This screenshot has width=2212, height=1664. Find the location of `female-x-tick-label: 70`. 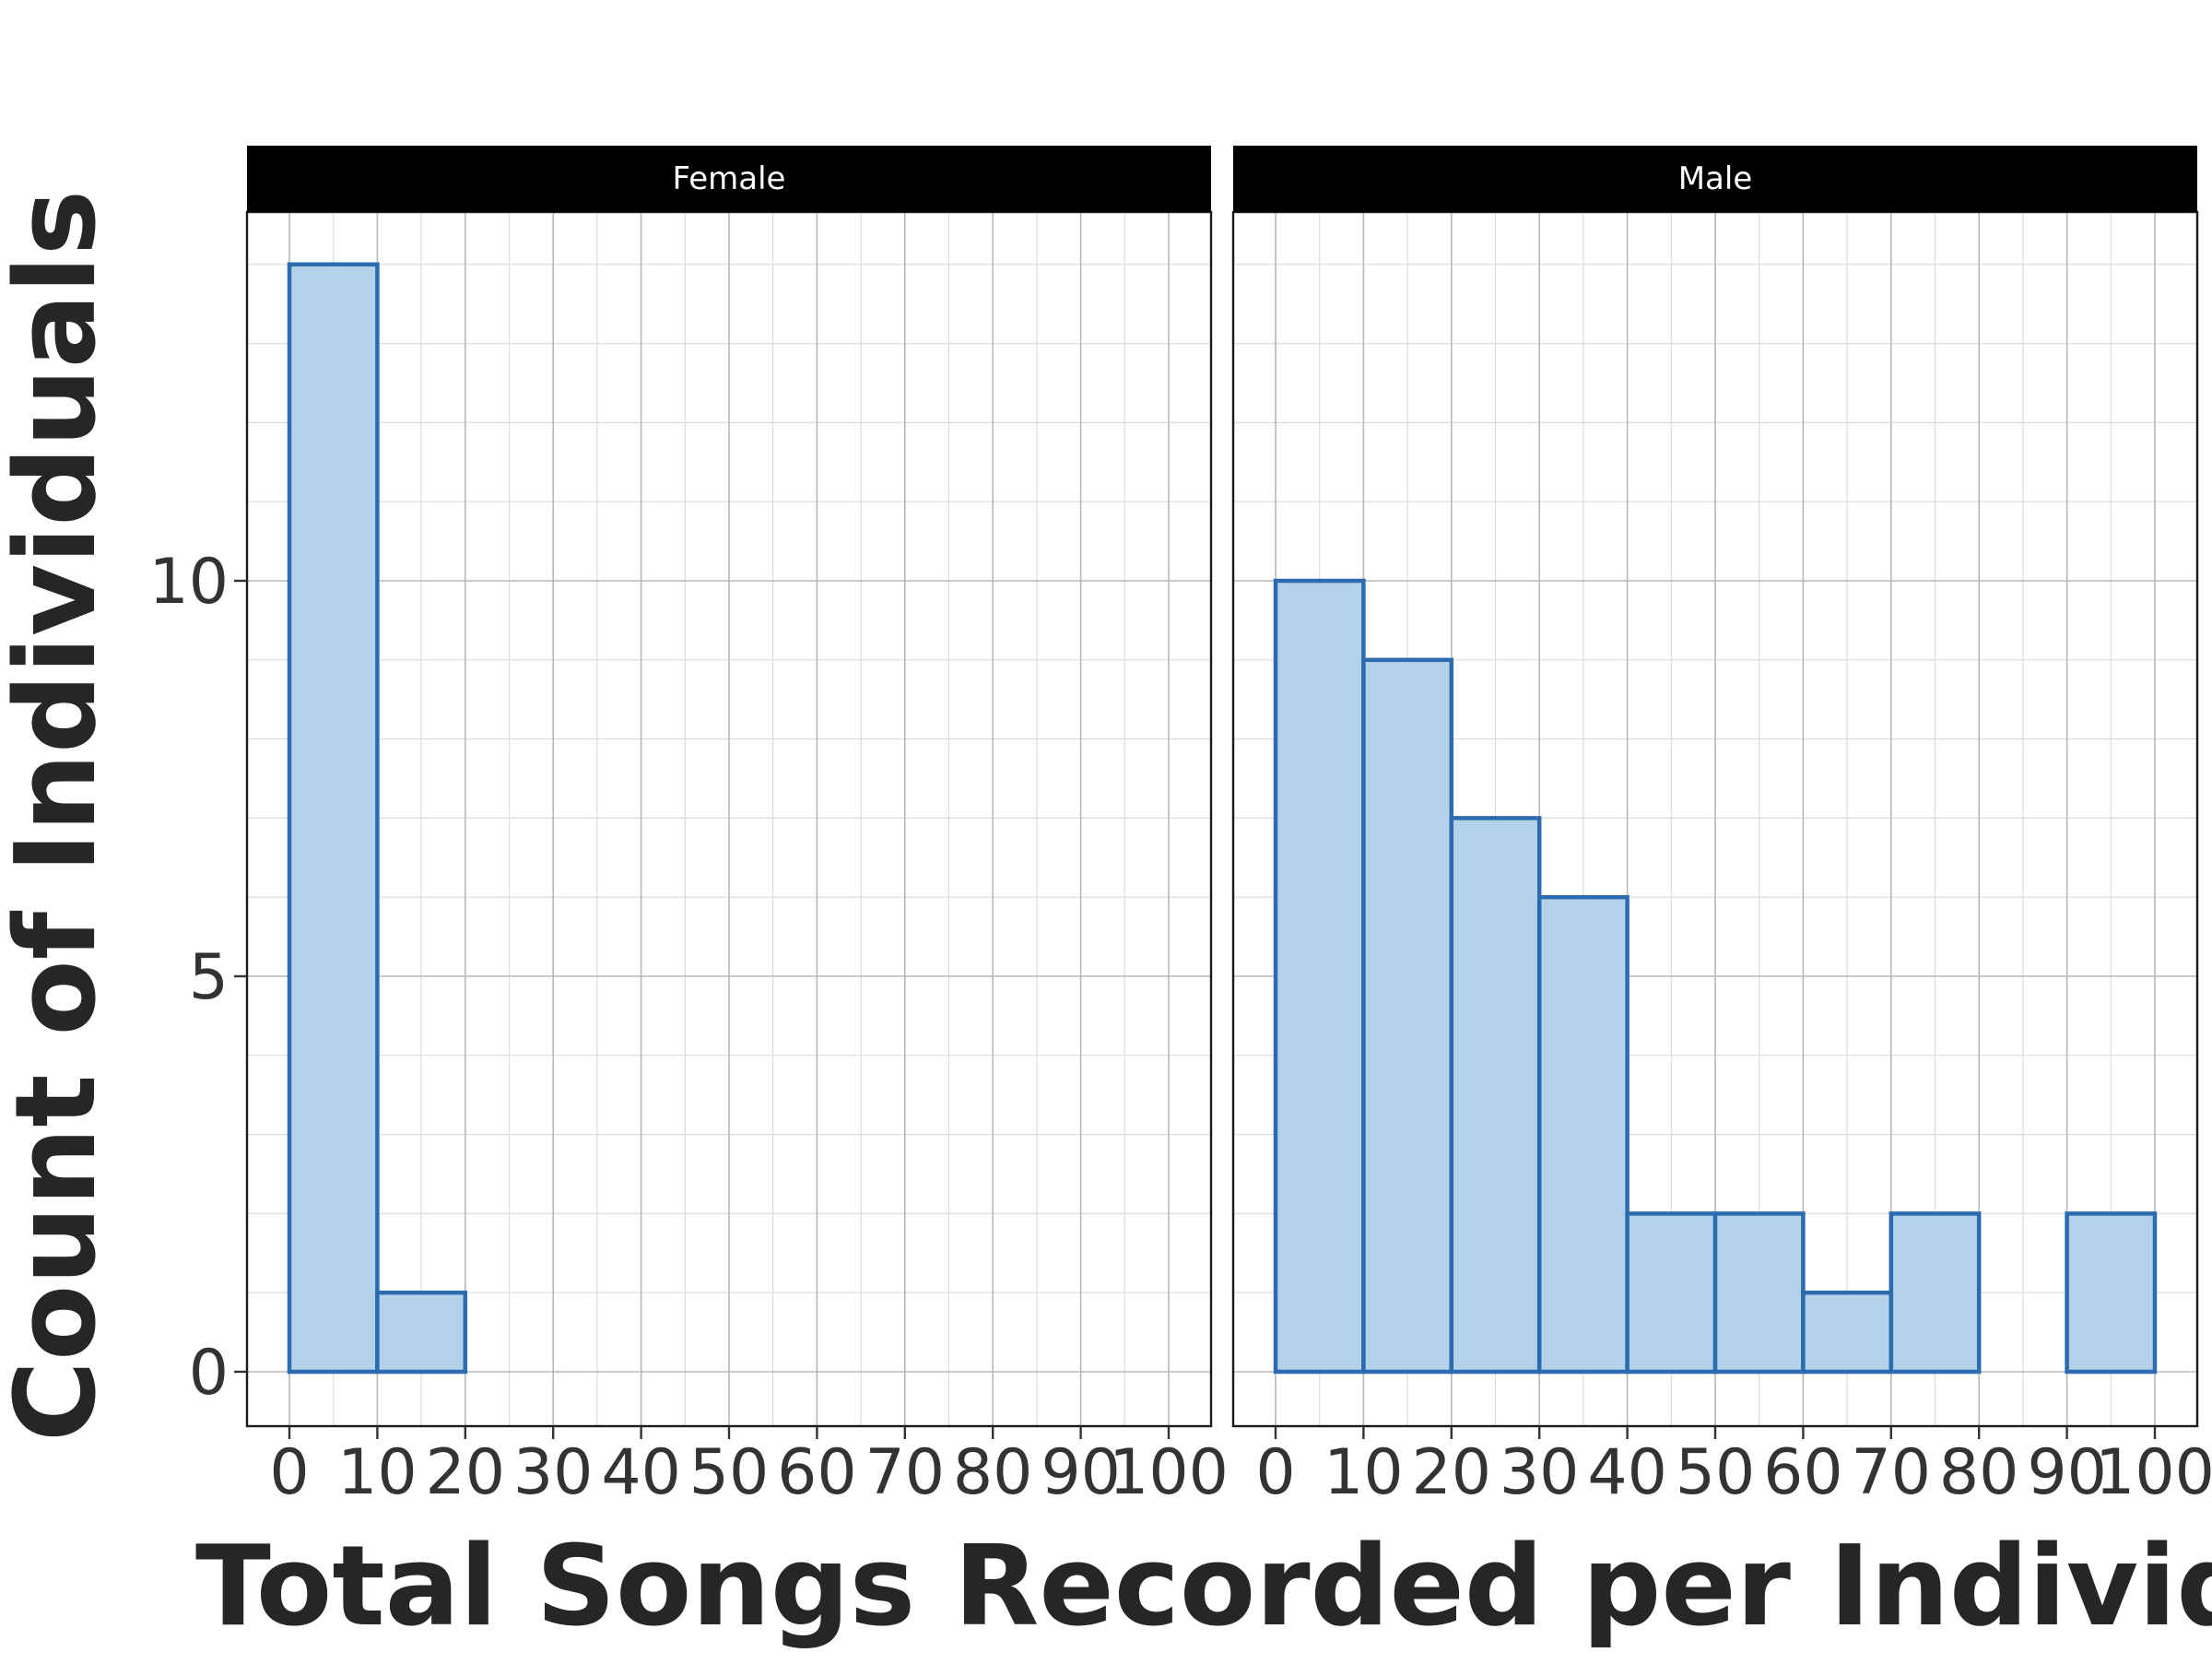

female-x-tick-label: 70 is located at coordinates (905, 1472).